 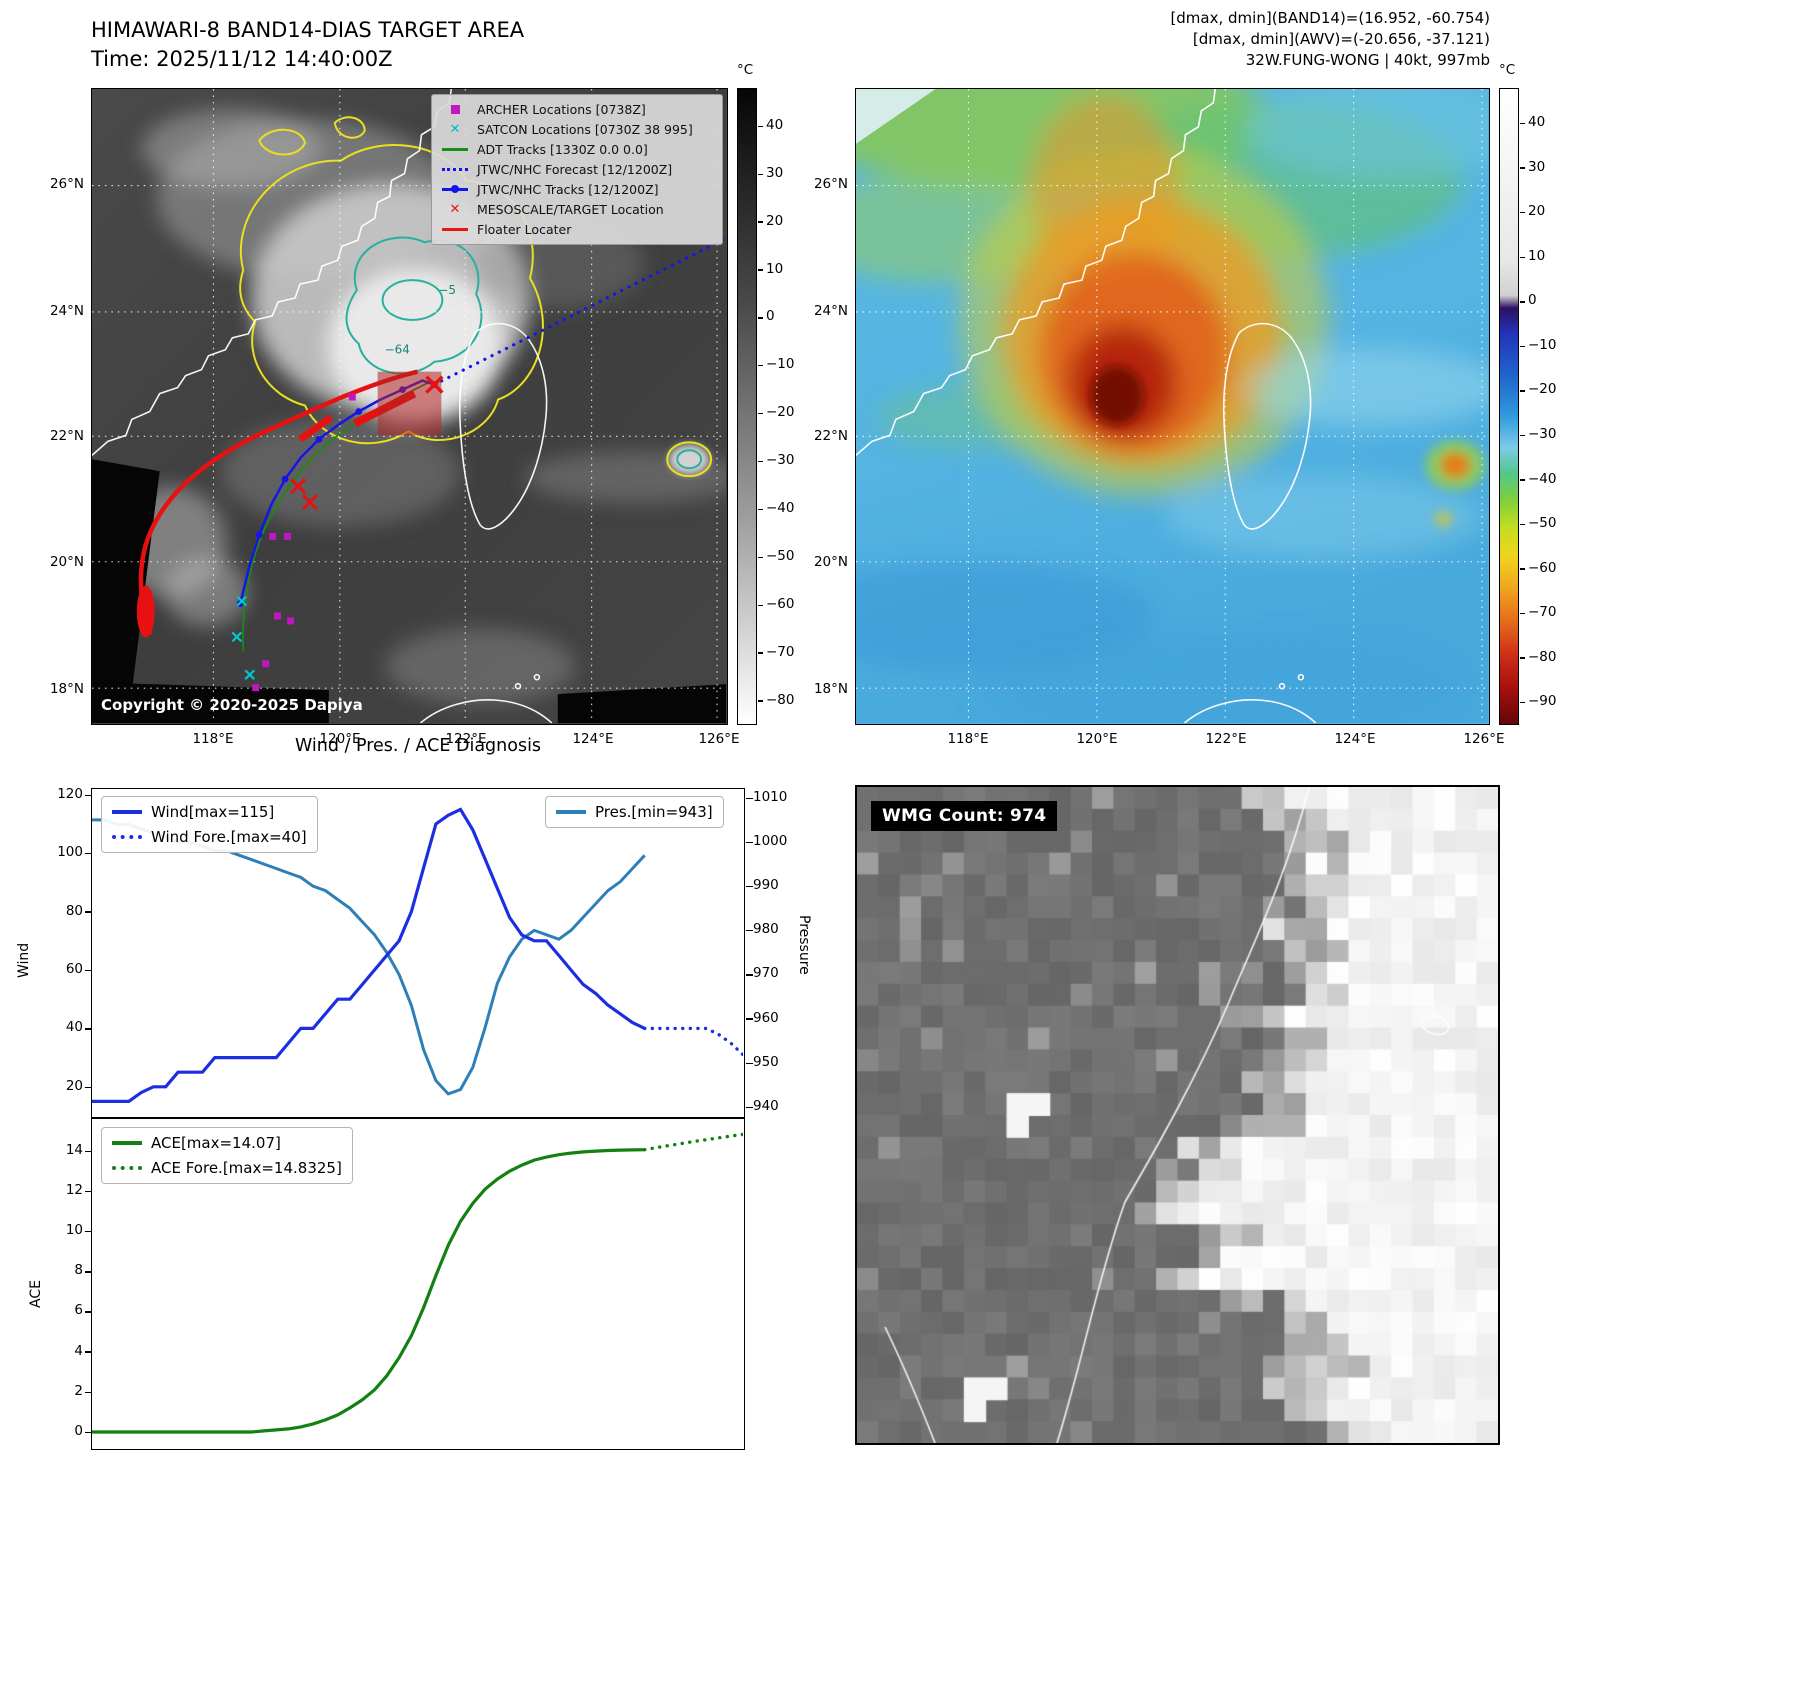 What do you see at coordinates (719, 739) in the screenshot?
I see `lon-tick-label: 126°E` at bounding box center [719, 739].